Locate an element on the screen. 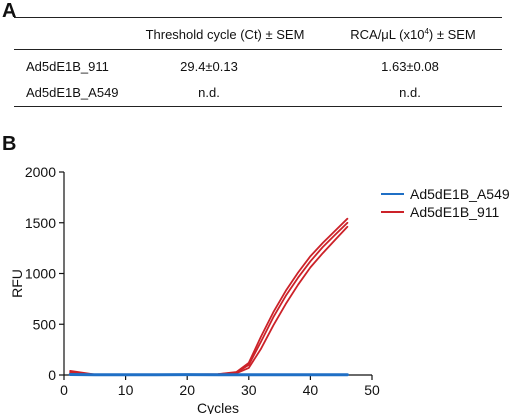  y-tick-label: 500 is located at coordinates (45, 324).